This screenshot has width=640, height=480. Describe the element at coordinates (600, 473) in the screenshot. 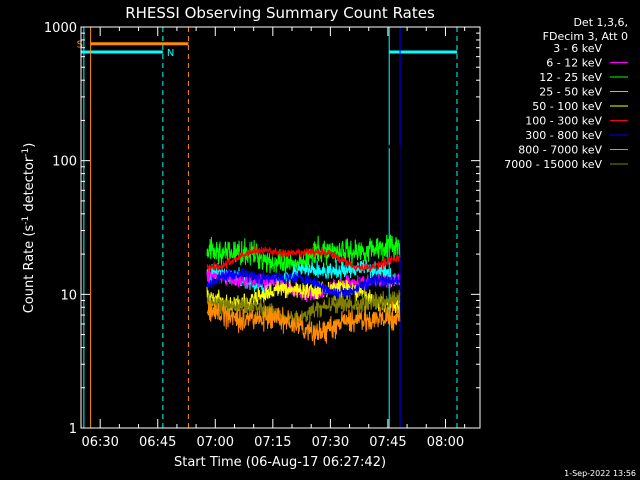

I see `footer-timestamp: 1-Sep-2022 13:56` at that location.